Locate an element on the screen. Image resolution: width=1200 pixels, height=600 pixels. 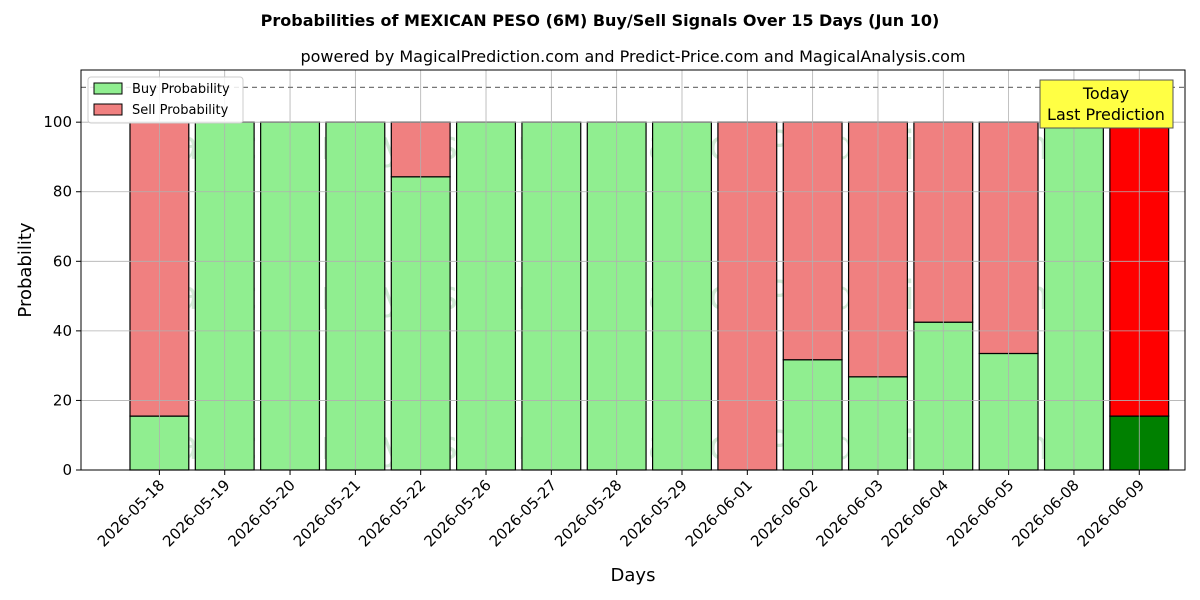
legend-sell-swatch is located at coordinates (108, 109).